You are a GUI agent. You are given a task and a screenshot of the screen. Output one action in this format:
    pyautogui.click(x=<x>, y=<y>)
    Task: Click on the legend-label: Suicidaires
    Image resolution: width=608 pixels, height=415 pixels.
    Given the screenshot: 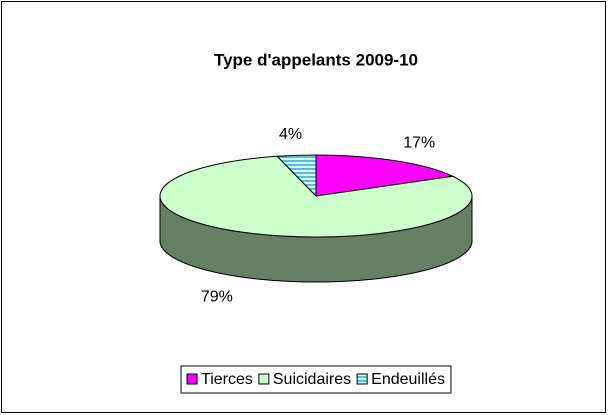 What is the action you would take?
    pyautogui.click(x=312, y=379)
    